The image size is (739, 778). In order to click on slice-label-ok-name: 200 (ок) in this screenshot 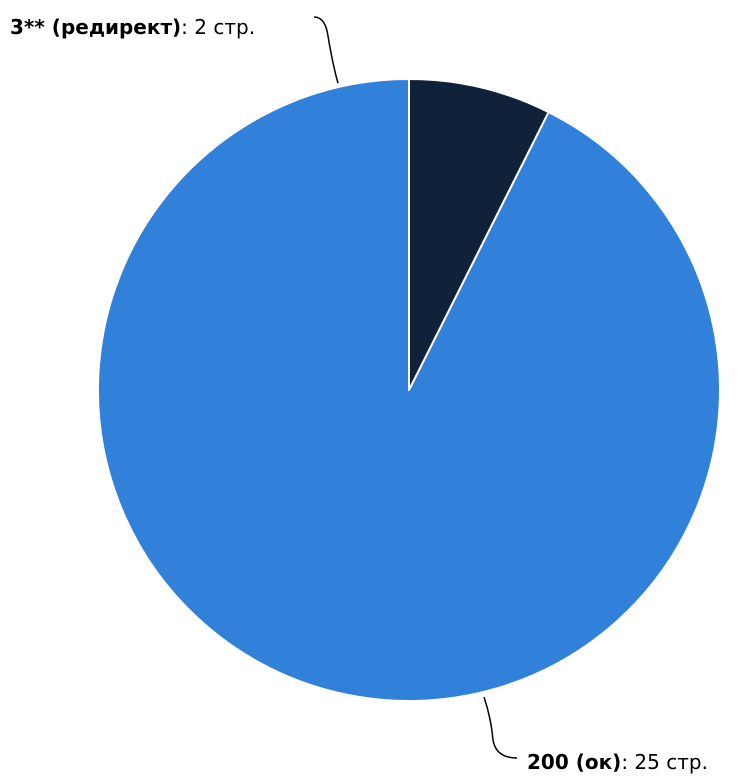, I will do `click(574, 762)`.